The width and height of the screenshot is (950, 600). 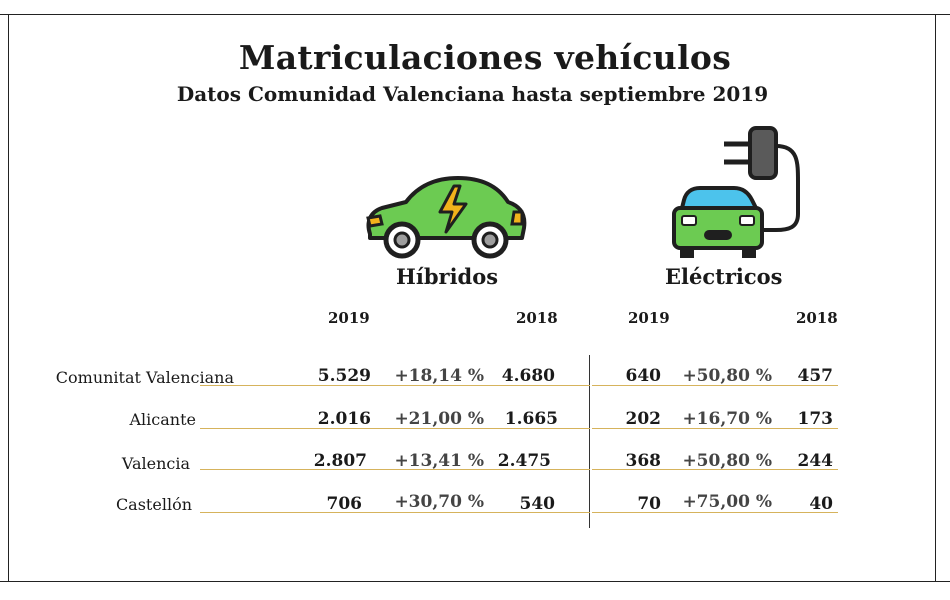 I want to click on electric-2019-value: 640, so click(x=643, y=376).